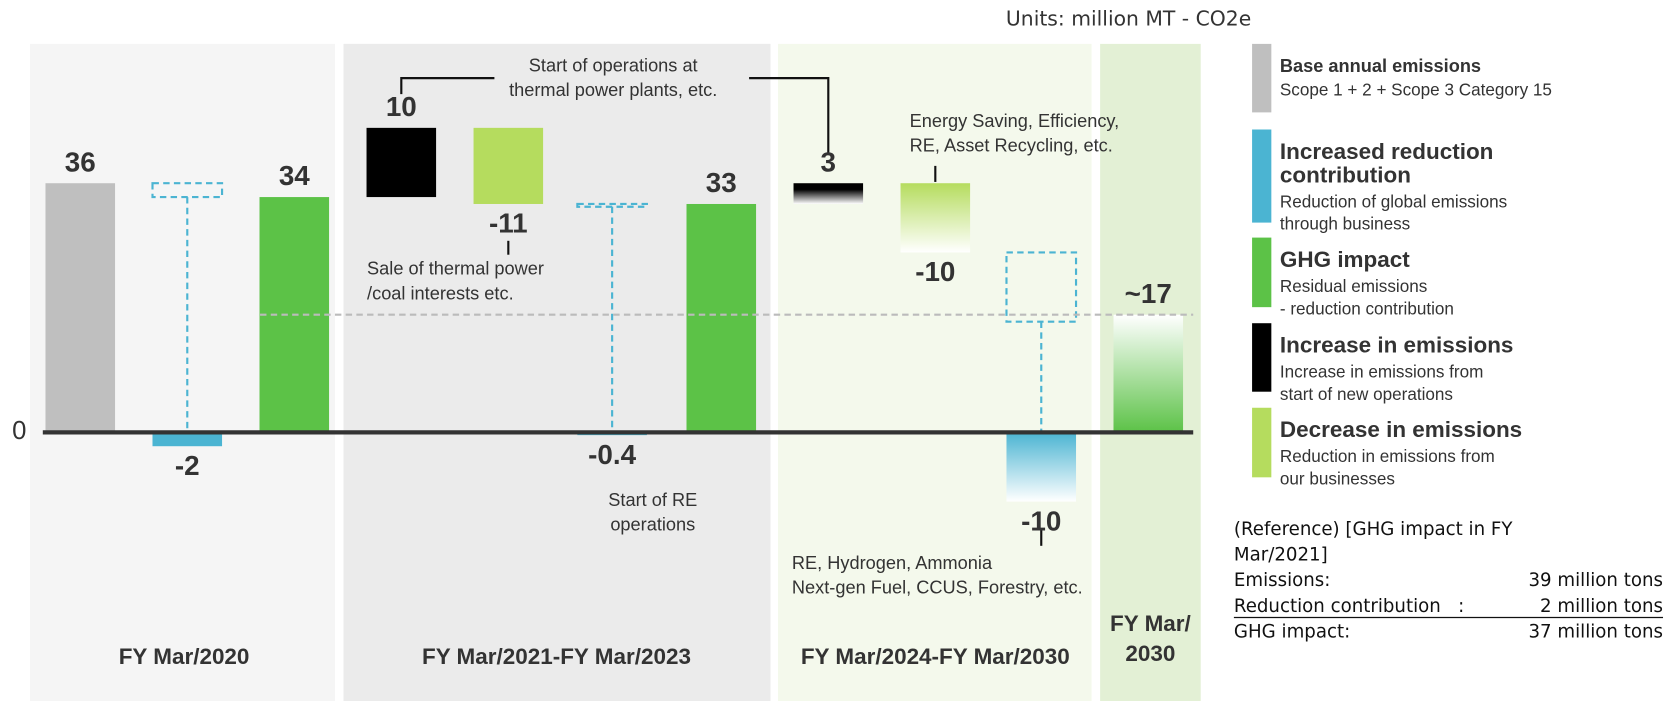  Describe the element at coordinates (1601, 606) in the screenshot. I see `reference-value: 2 million tons` at that location.